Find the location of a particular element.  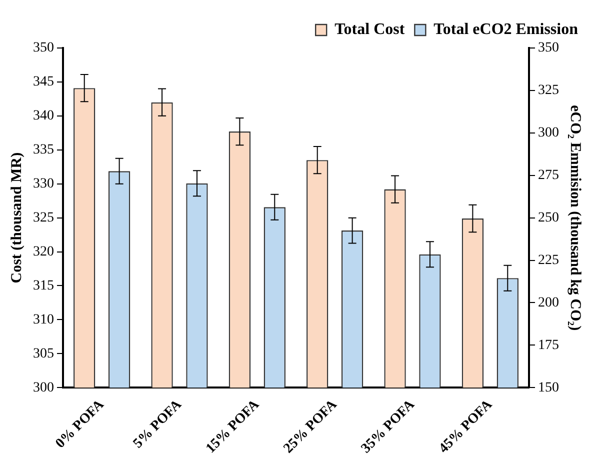

y-tick-label: 310 is located at coordinates (43, 320).